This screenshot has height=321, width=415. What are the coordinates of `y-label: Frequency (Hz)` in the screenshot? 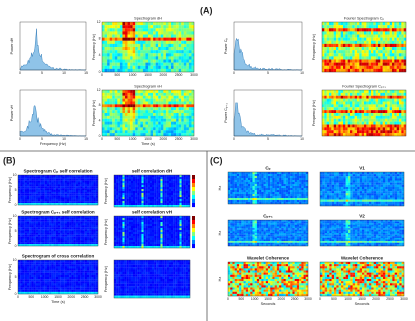 It's located at (106, 190).